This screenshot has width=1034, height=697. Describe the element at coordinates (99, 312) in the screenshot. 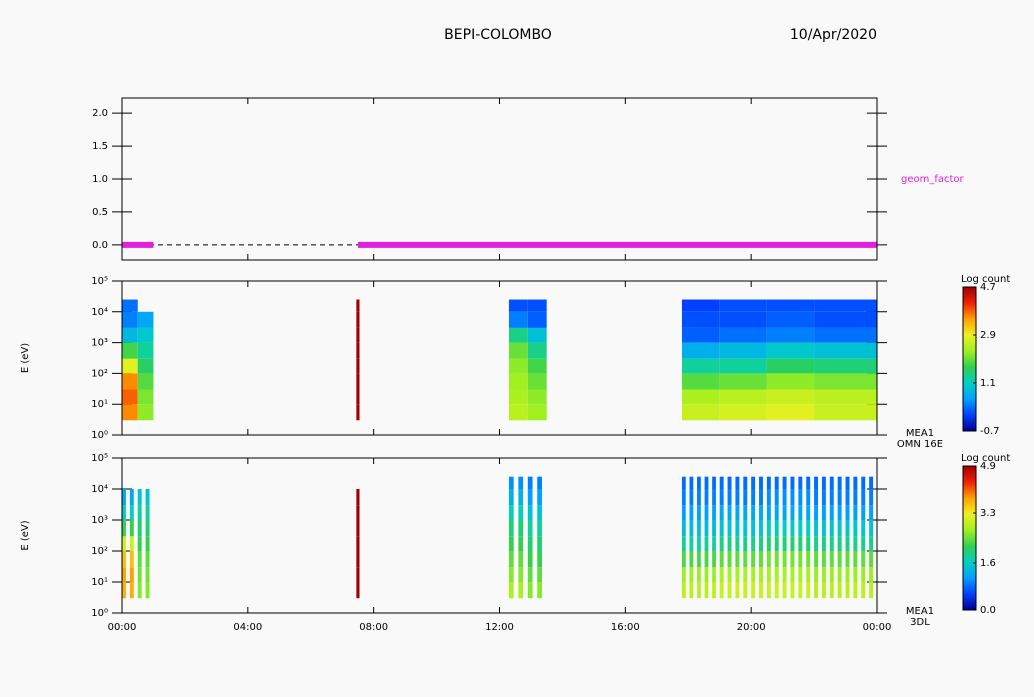

I see `y-tick-label: 10⁴` at that location.